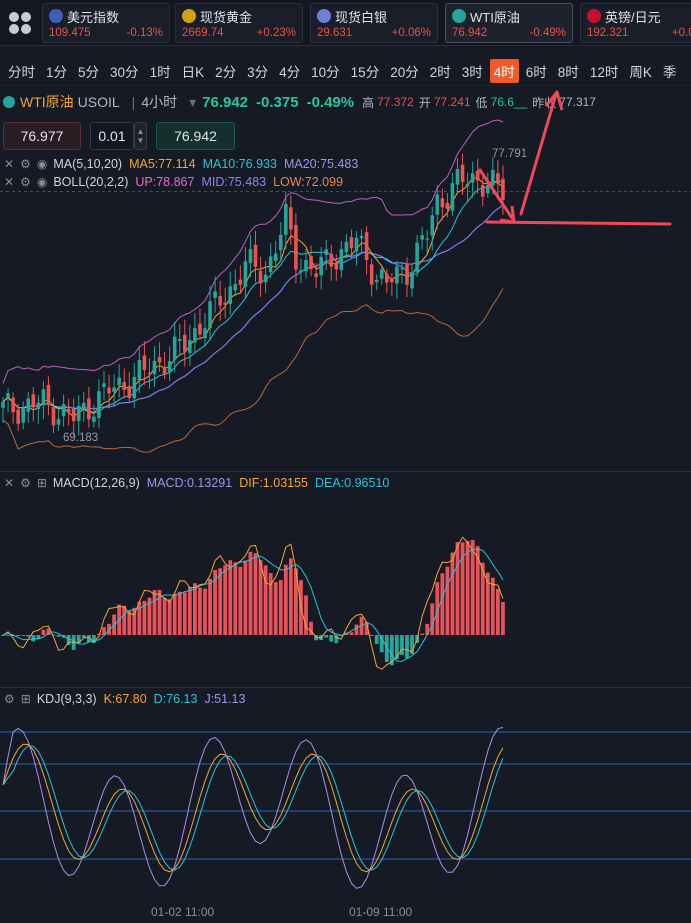 This screenshot has height=923, width=691. I want to click on stepper-down-icon: ▼, so click(140, 140).